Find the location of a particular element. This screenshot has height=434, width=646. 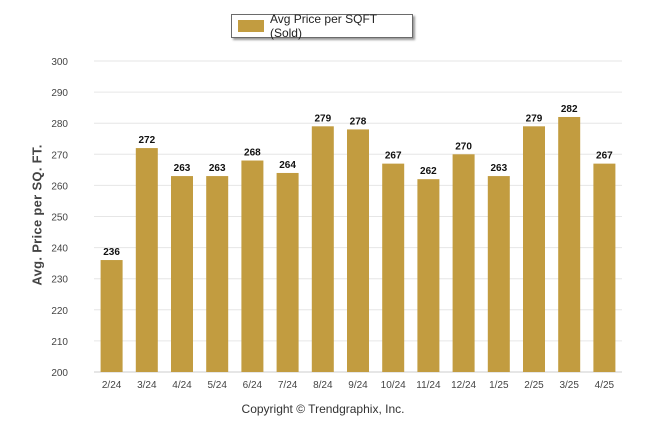

y-tick-label: 280 is located at coordinates (59, 124).